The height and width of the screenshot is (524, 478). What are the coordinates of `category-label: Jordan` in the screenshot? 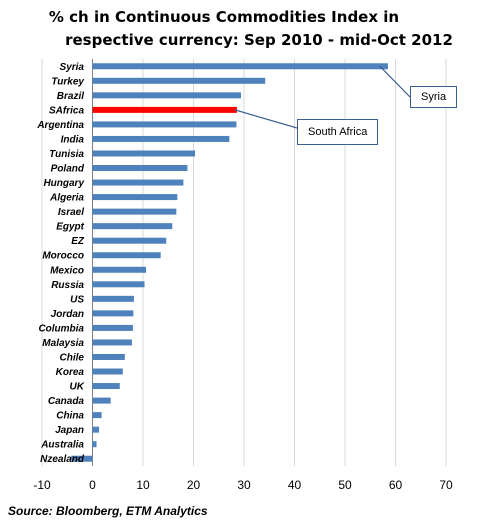 It's located at (67, 314).